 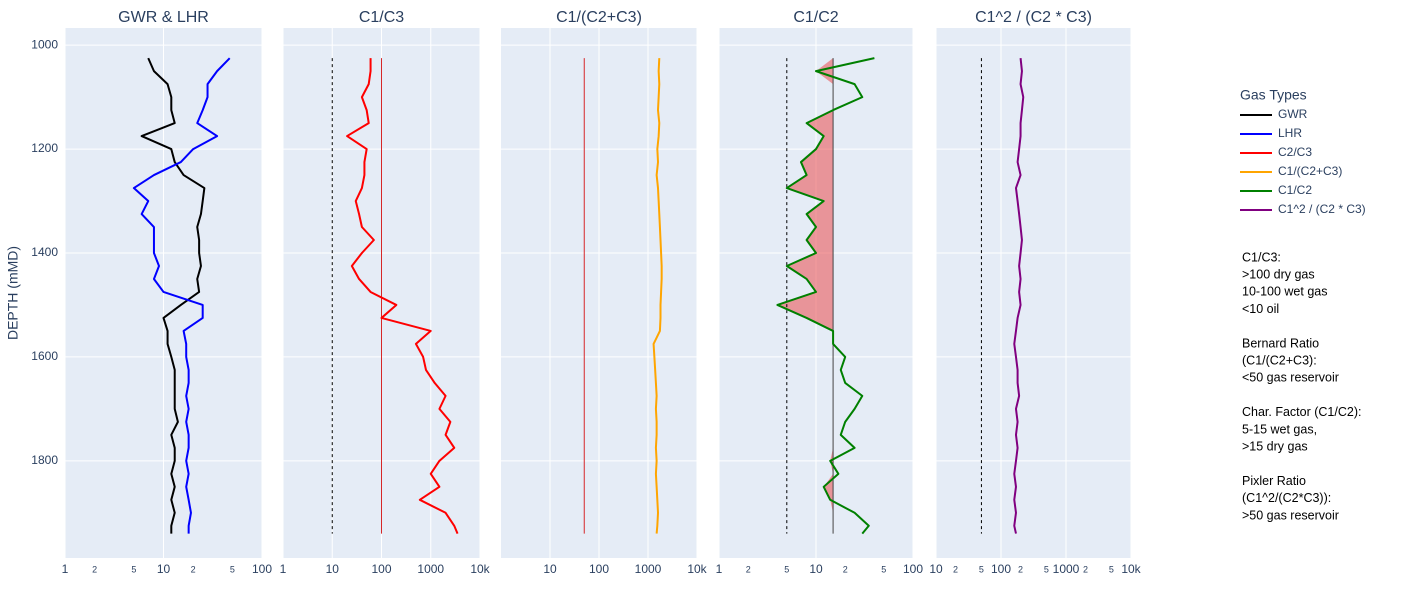 What do you see at coordinates (1310, 171) in the screenshot?
I see `legend-label: C1/(C2+C3)` at bounding box center [1310, 171].